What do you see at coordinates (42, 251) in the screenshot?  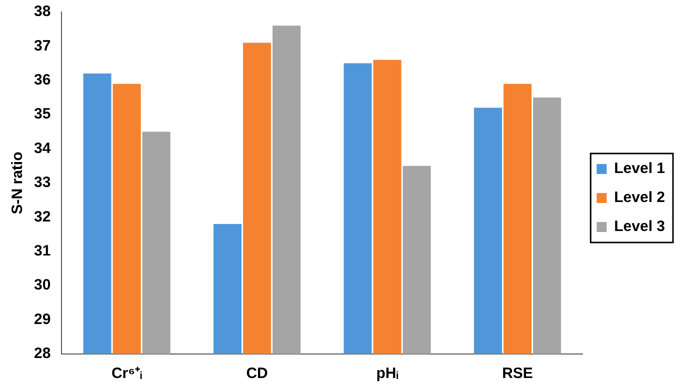 I see `y-tick-label: 31` at bounding box center [42, 251].